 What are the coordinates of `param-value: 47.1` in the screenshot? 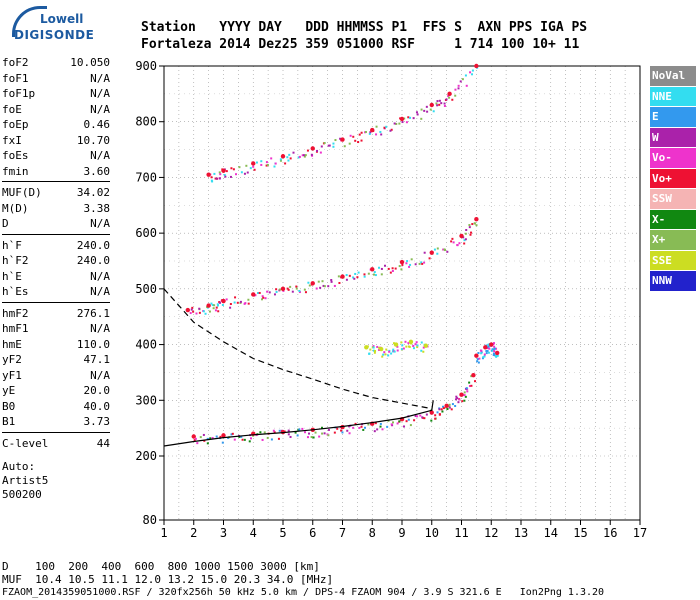 It's located at (97, 359).